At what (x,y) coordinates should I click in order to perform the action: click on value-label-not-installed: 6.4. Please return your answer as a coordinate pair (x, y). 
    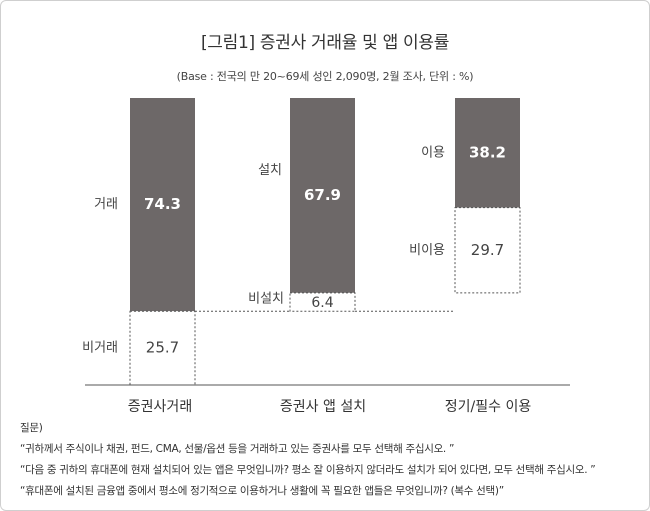
    Looking at the image, I should click on (322, 303).